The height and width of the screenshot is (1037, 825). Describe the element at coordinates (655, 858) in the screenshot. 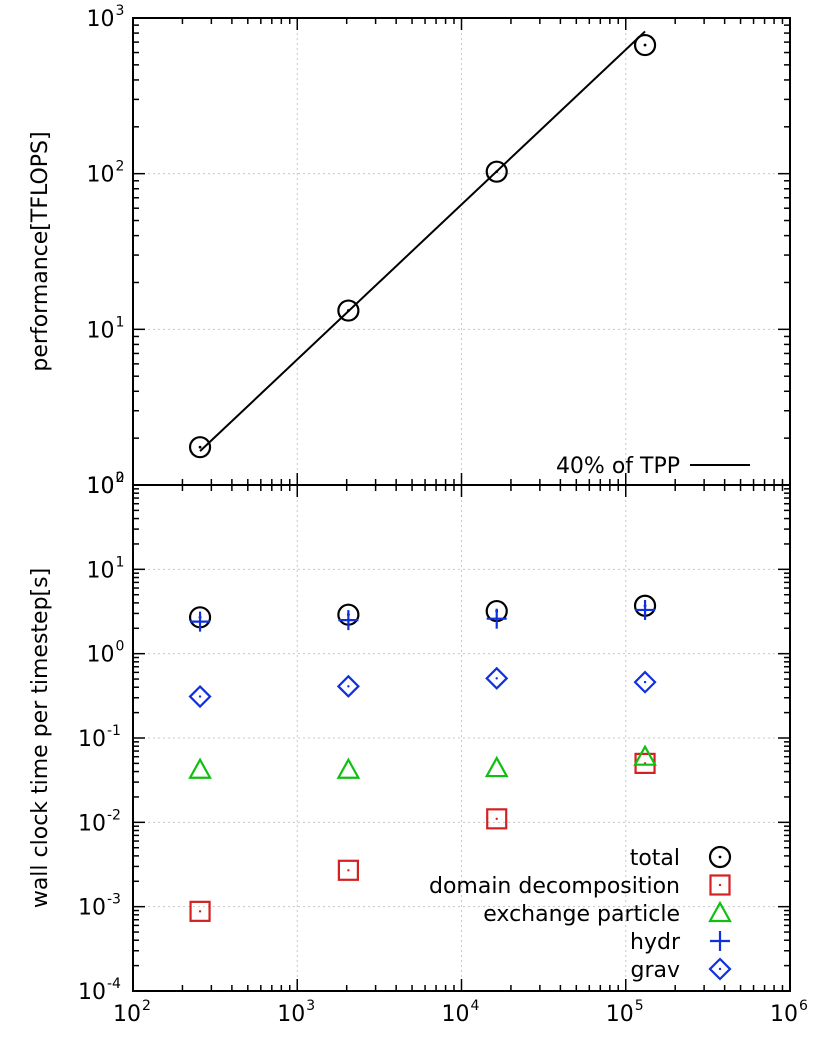

I see `legend-label: total` at that location.